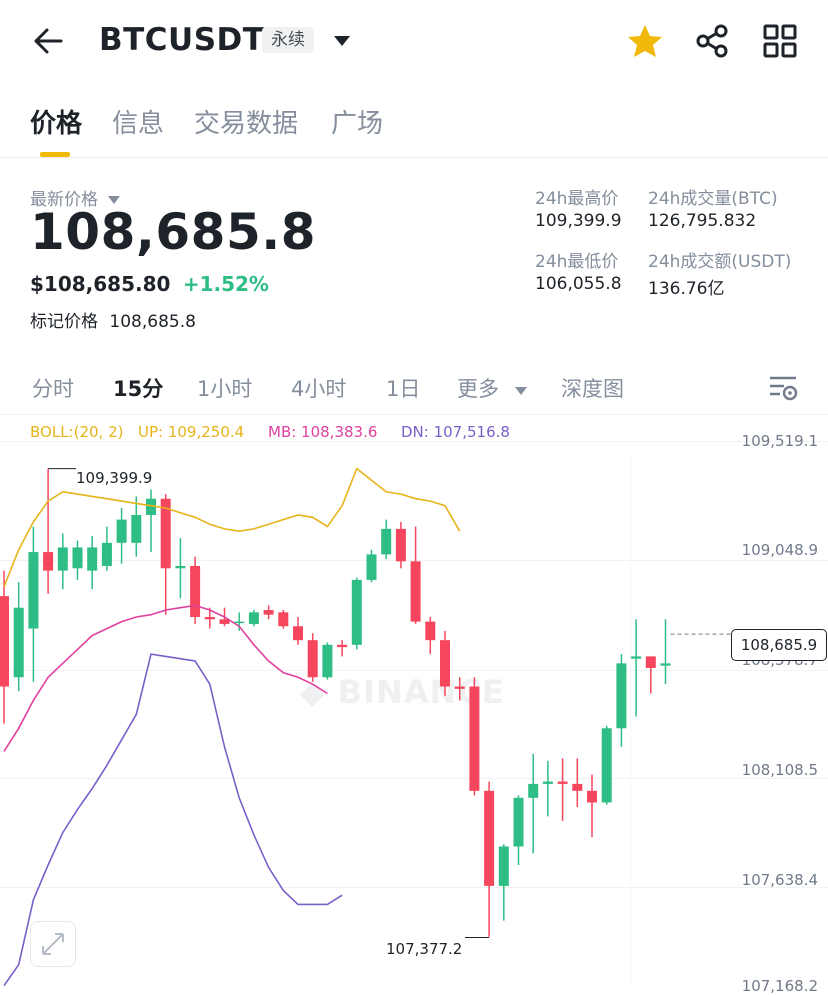  I want to click on tab-square: 广场, so click(357, 124).